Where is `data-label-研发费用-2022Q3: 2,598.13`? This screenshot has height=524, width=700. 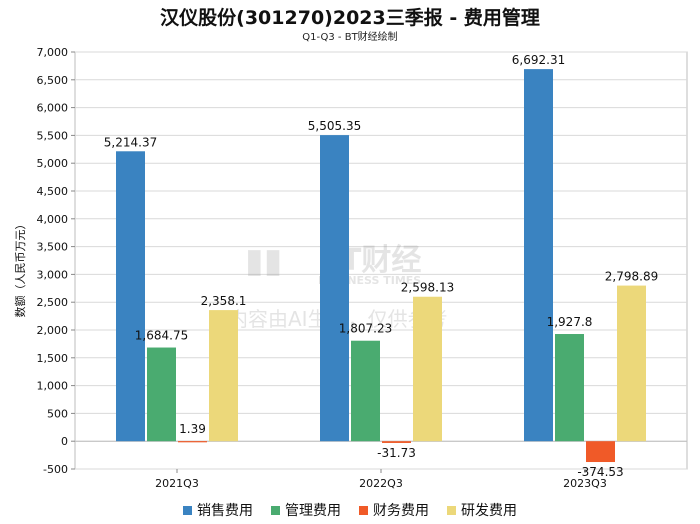
data-label-研发费用-2022Q3: 2,598.13 is located at coordinates (427, 288).